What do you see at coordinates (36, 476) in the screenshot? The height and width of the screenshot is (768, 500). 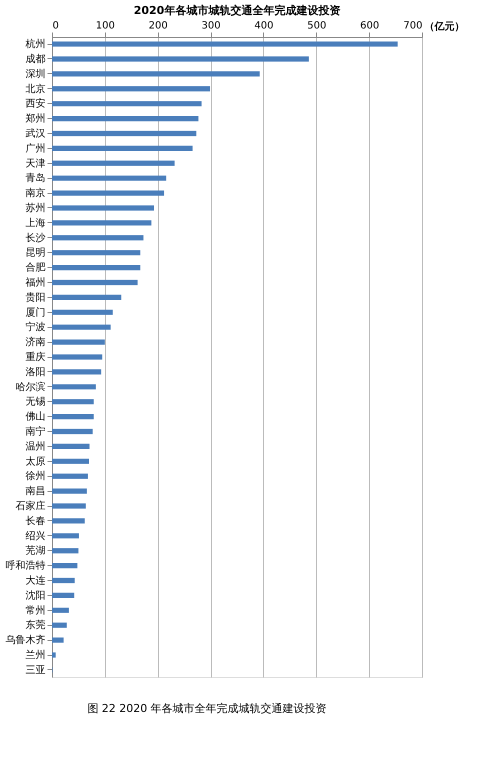 I see `y-tick-label: 徐州` at bounding box center [36, 476].